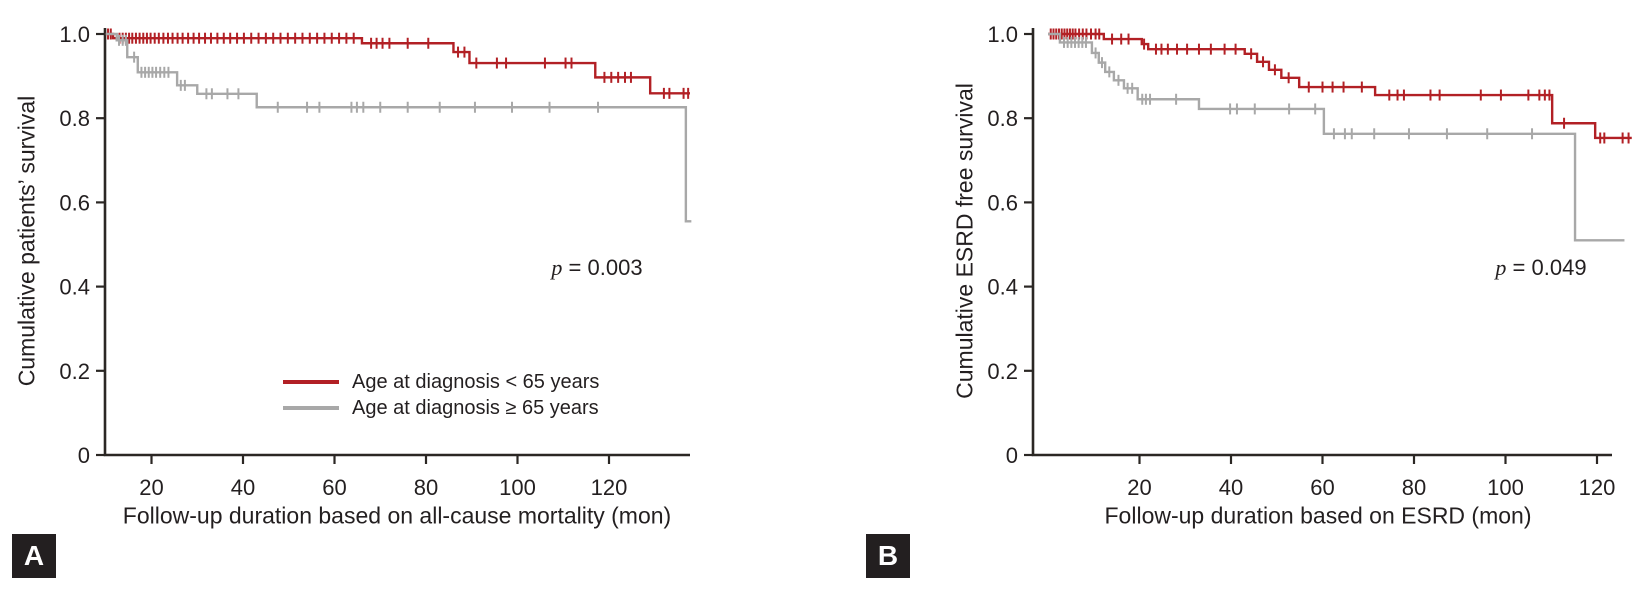 This screenshot has width=1651, height=590. What do you see at coordinates (475, 407) in the screenshot?
I see `legend-label-over-65: Age at diagnosis ≥ 65 years` at bounding box center [475, 407].